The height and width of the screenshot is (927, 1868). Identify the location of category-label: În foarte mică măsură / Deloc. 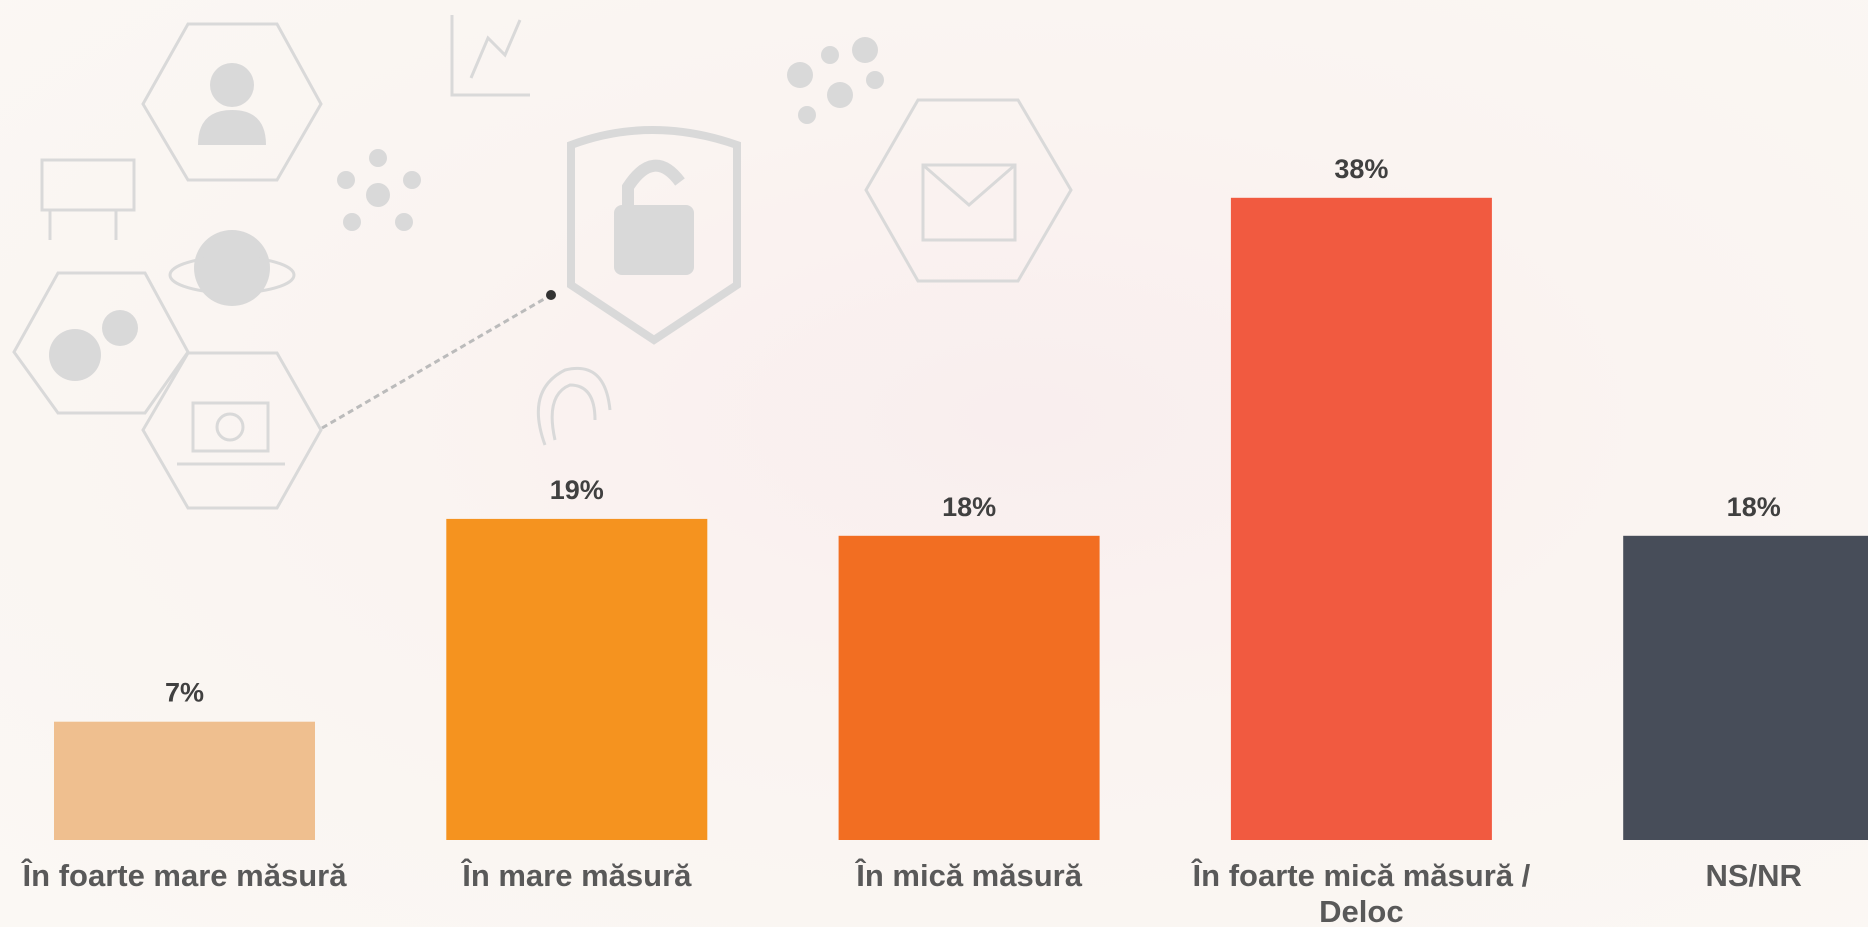
(1361, 892).